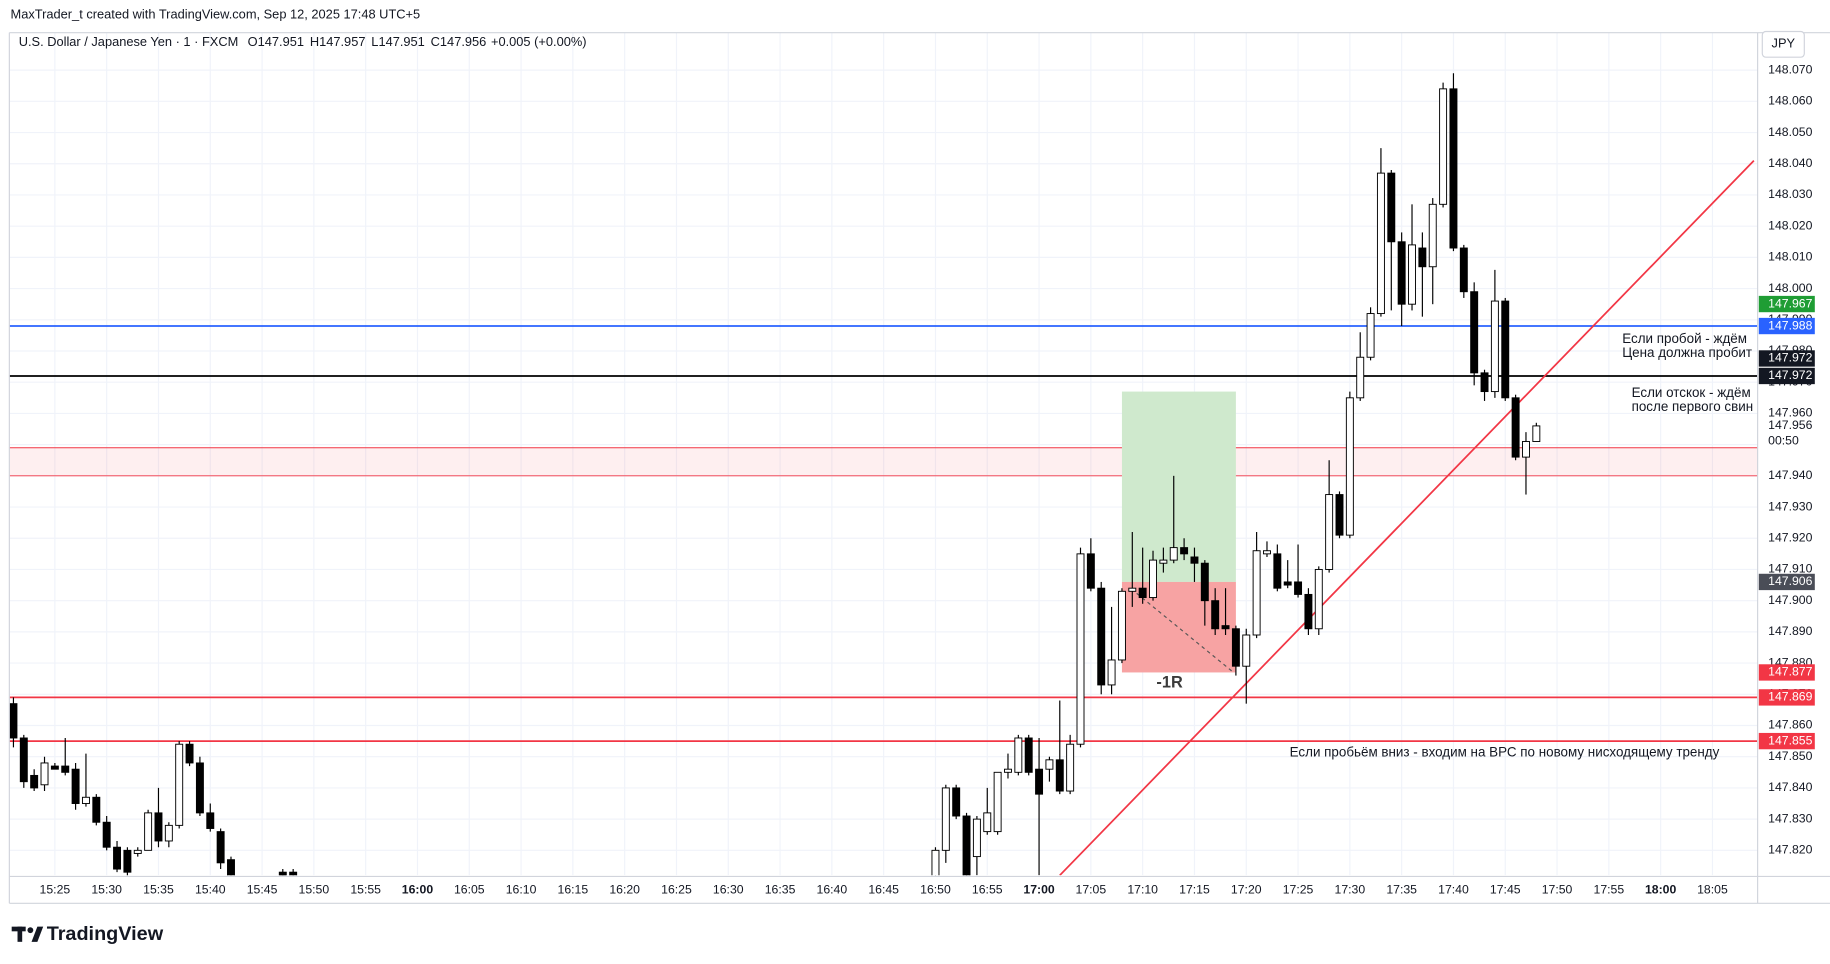 The image size is (1830, 964). I want to click on x-tick-label: 16:10, so click(521, 890).